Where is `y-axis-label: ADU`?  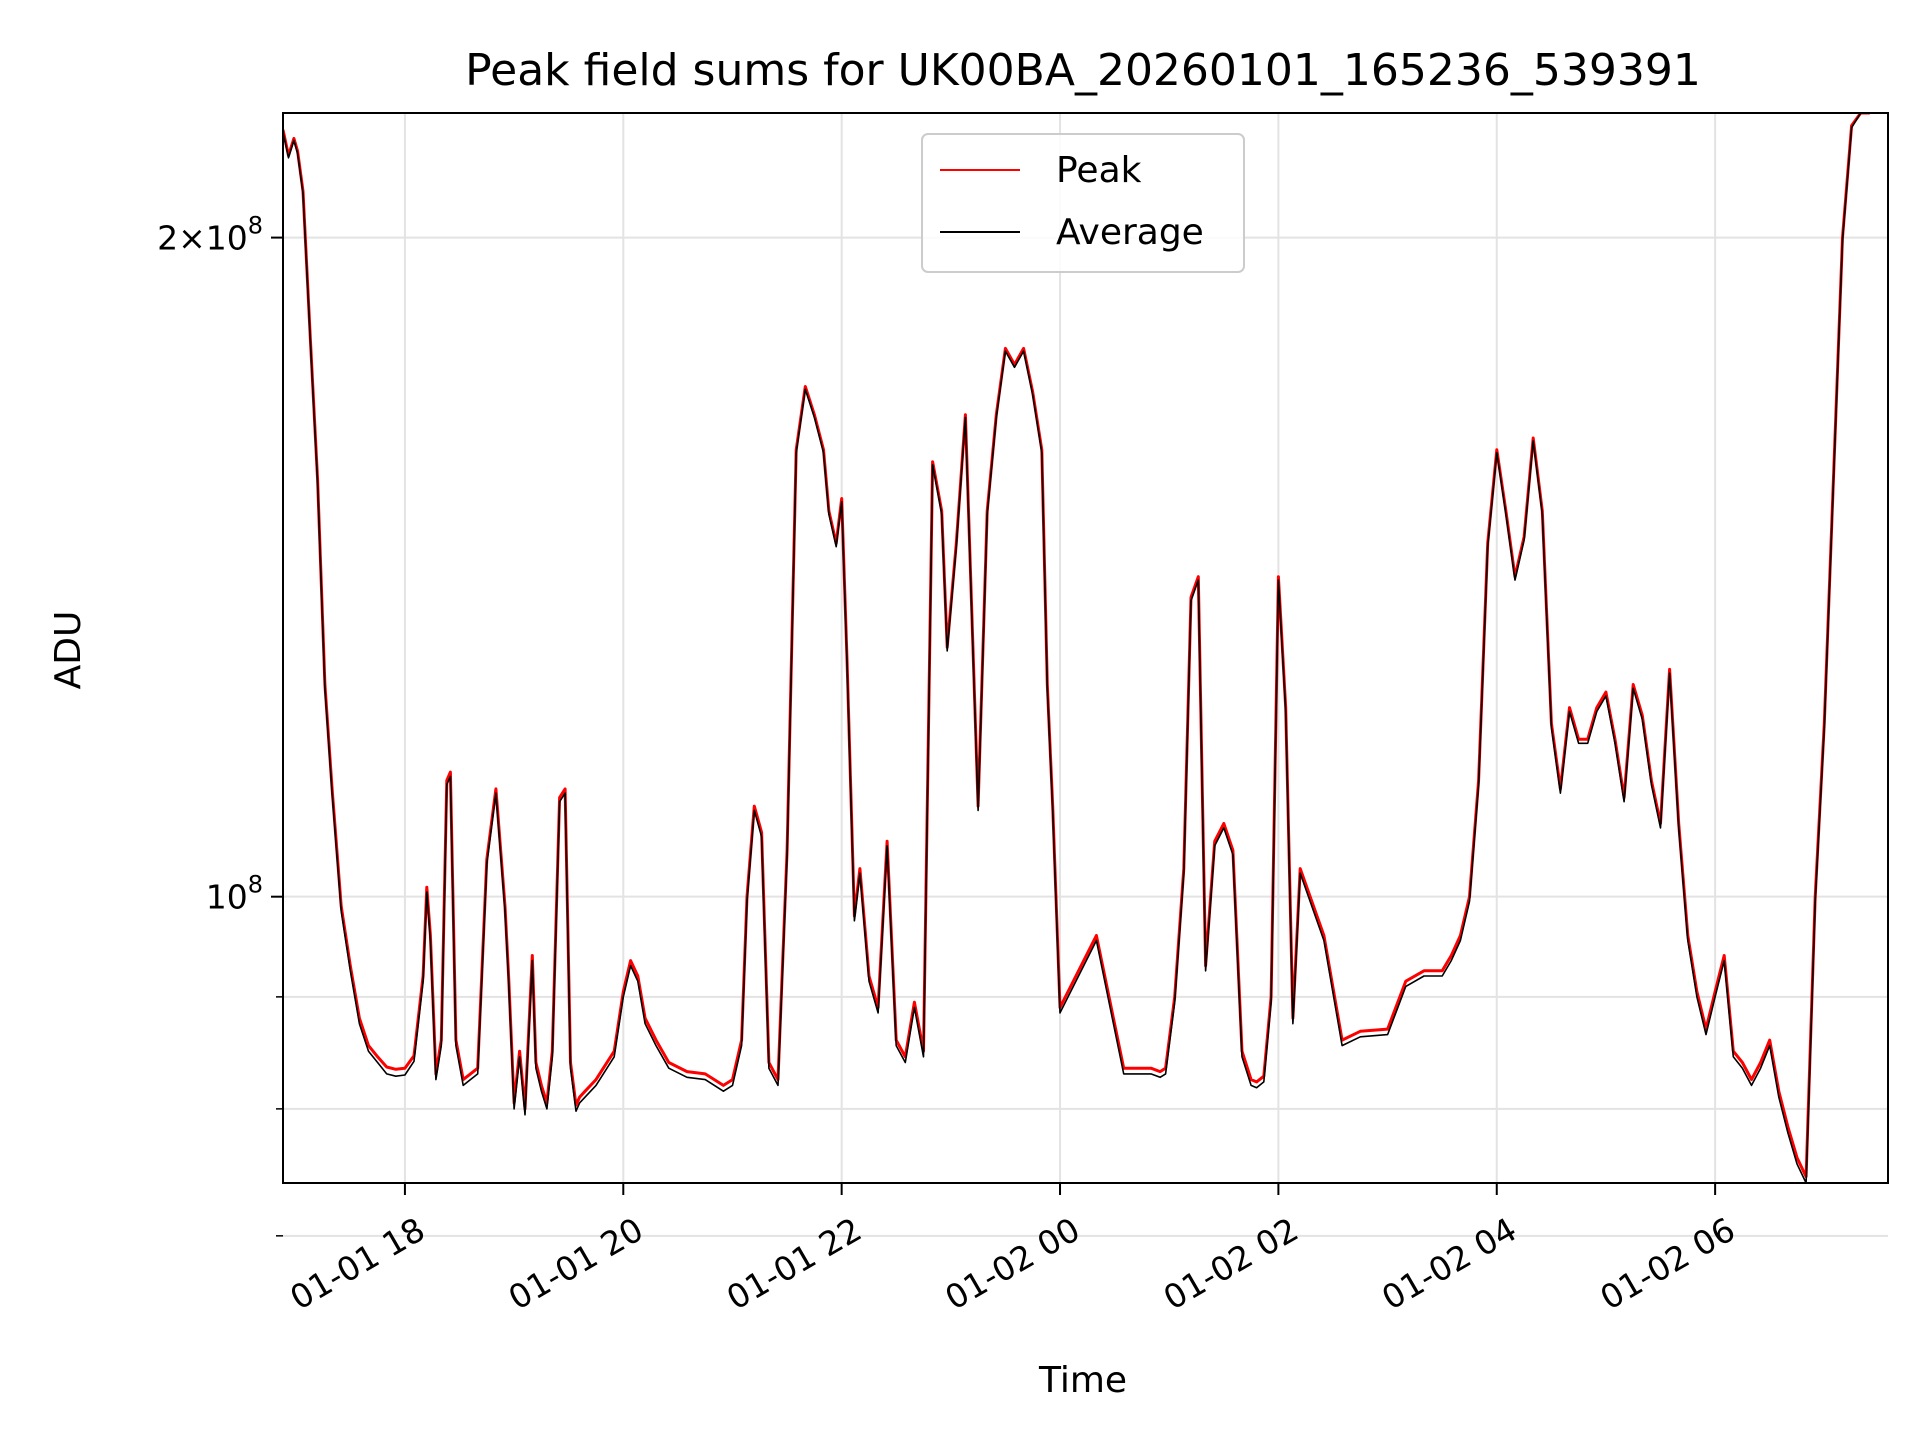
y-axis-label: ADU is located at coordinates (68, 650).